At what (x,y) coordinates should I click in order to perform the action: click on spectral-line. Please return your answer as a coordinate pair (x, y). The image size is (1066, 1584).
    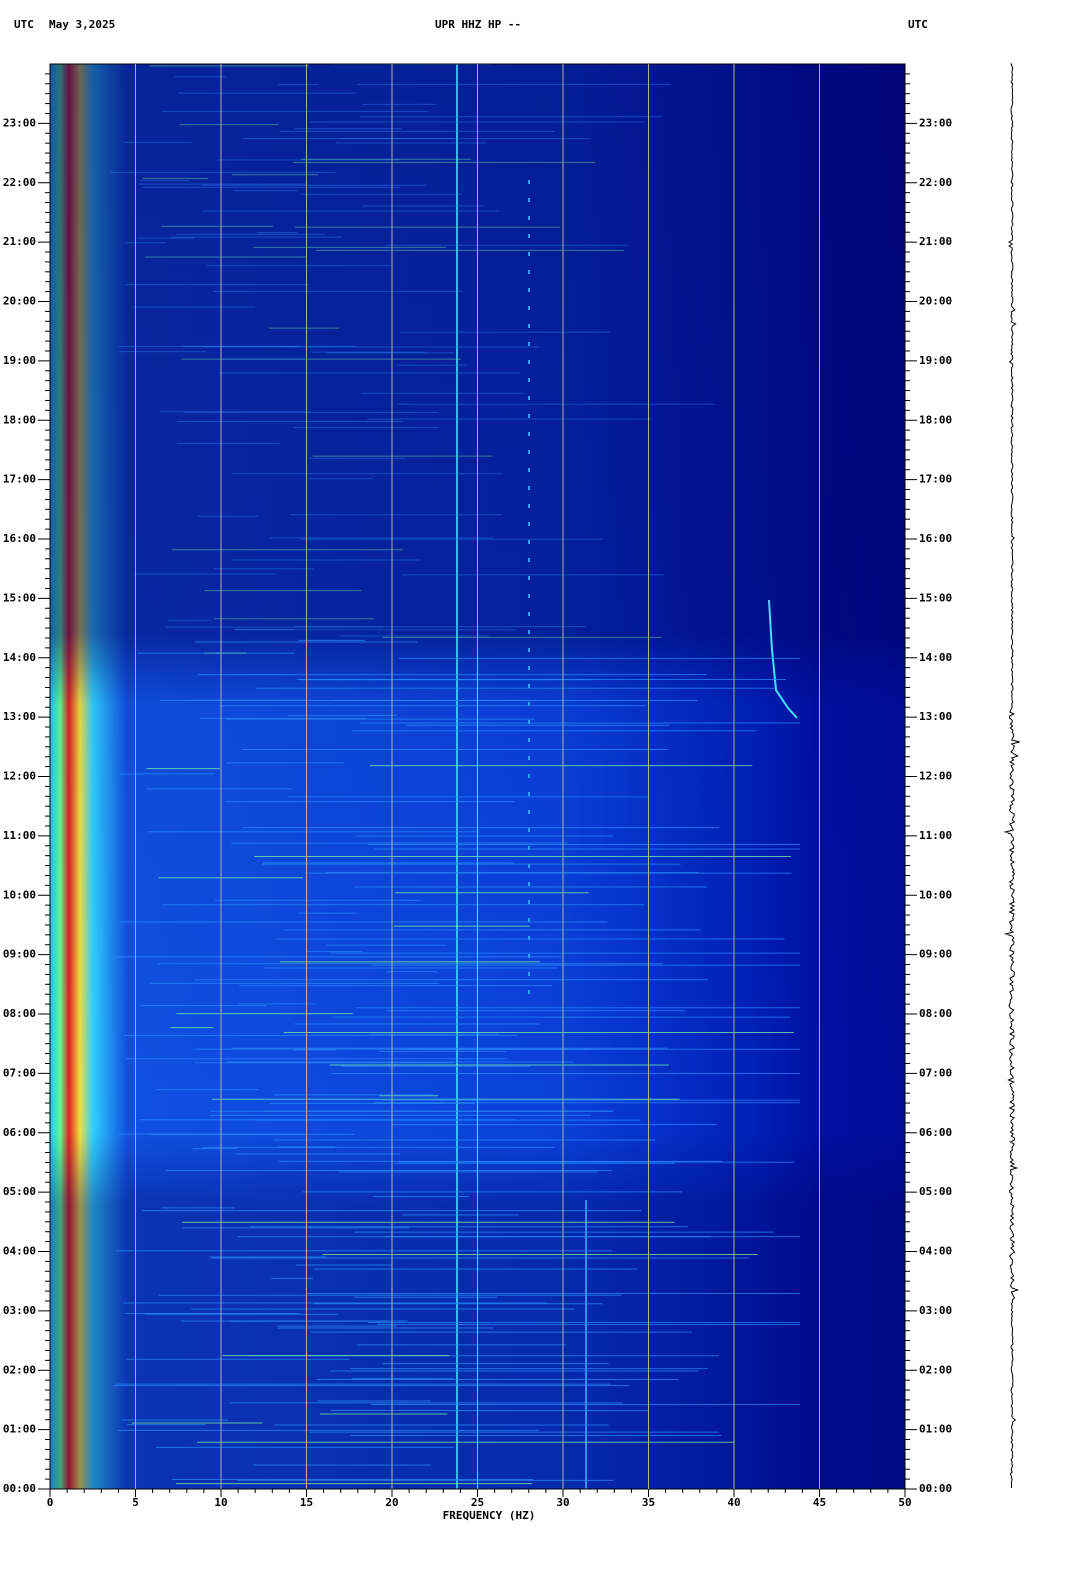
    Looking at the image, I should click on (783, 659).